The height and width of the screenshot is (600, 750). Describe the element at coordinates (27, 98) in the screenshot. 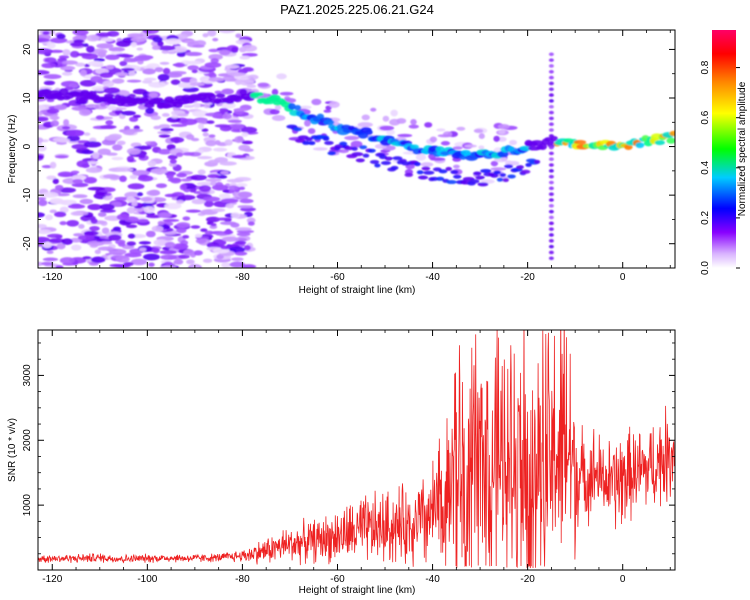

I see `y-tick-label: 10` at that location.